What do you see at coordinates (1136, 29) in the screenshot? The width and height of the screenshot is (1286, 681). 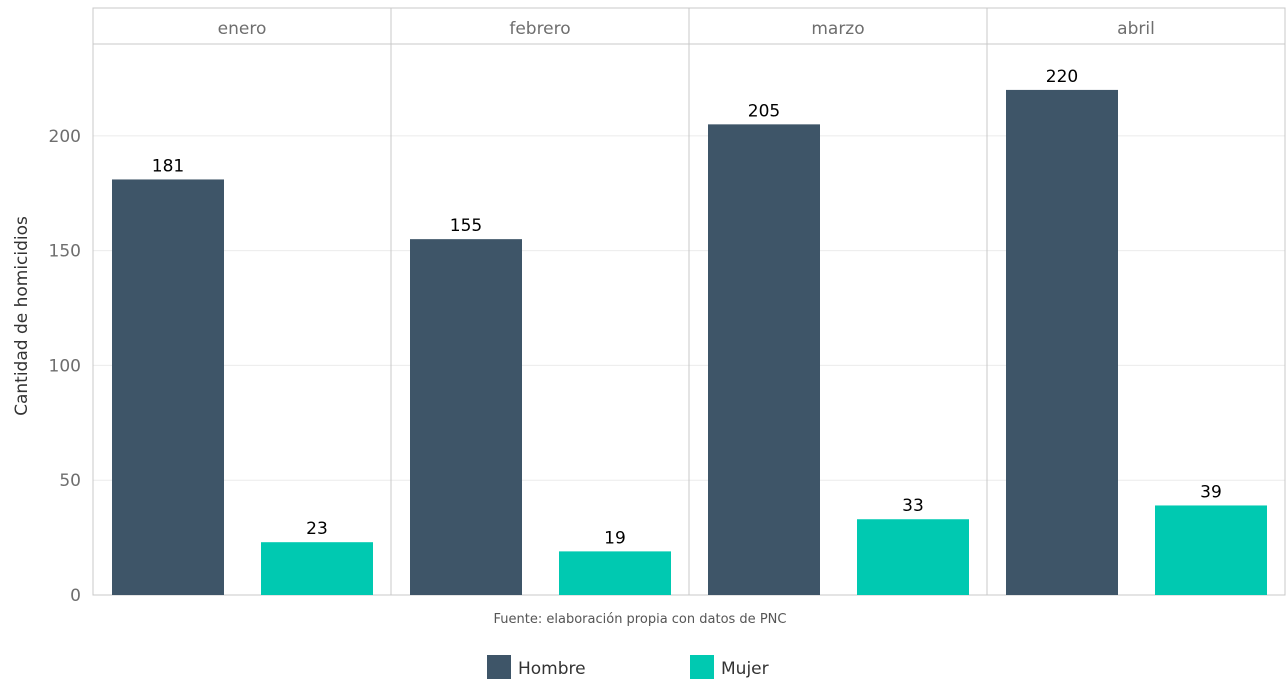 I see `facet-strip-label: abril` at bounding box center [1136, 29].